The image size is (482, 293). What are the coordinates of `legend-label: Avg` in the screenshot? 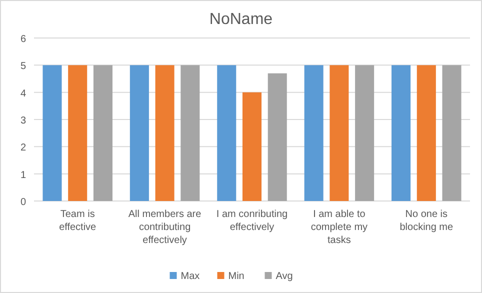 It's located at (284, 276).